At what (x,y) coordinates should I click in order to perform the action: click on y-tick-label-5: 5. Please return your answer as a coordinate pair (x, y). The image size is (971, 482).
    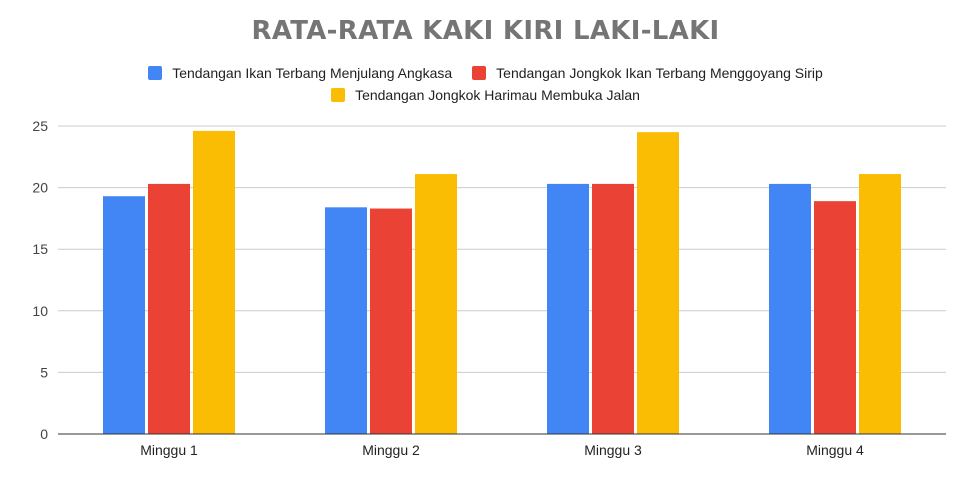
    Looking at the image, I should click on (44, 372).